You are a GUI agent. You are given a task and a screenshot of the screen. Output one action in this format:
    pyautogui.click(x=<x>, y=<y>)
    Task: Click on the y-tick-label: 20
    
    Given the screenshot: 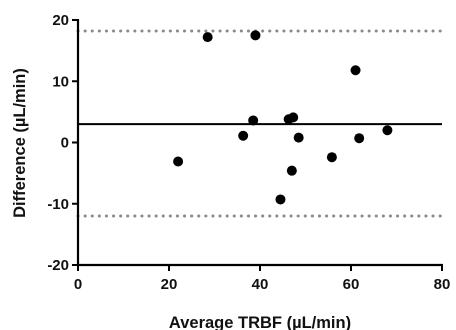 What is the action you would take?
    pyautogui.click(x=60, y=20)
    